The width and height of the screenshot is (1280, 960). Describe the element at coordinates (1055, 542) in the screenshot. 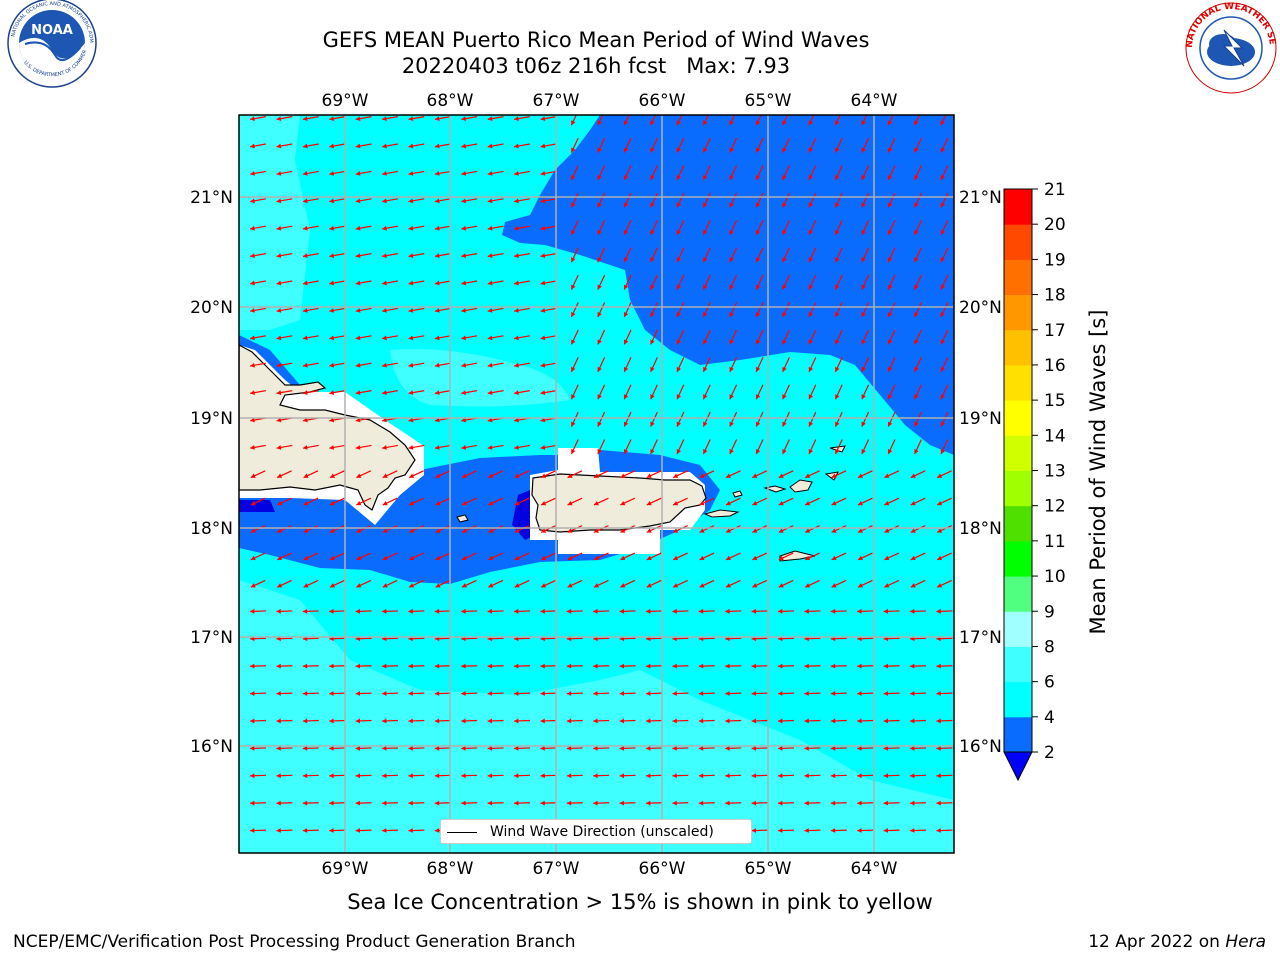

I see `colorbar-tick-label: 11` at that location.